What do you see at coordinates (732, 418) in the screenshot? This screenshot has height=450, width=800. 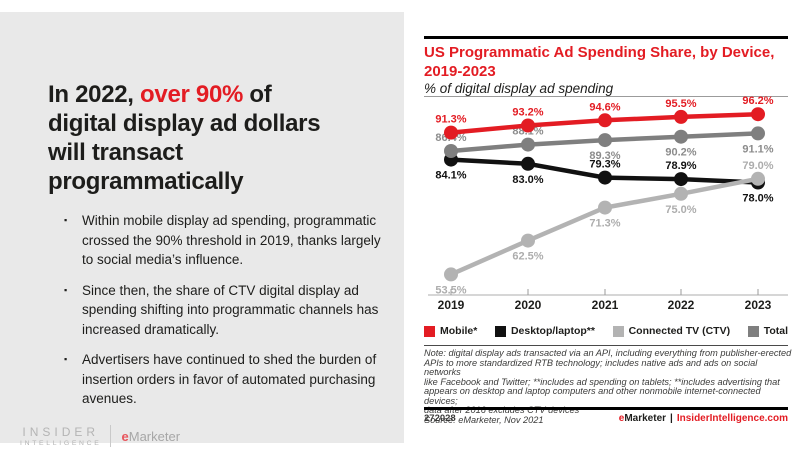 I see `footer-site: InsiderIntelligence.com` at bounding box center [732, 418].